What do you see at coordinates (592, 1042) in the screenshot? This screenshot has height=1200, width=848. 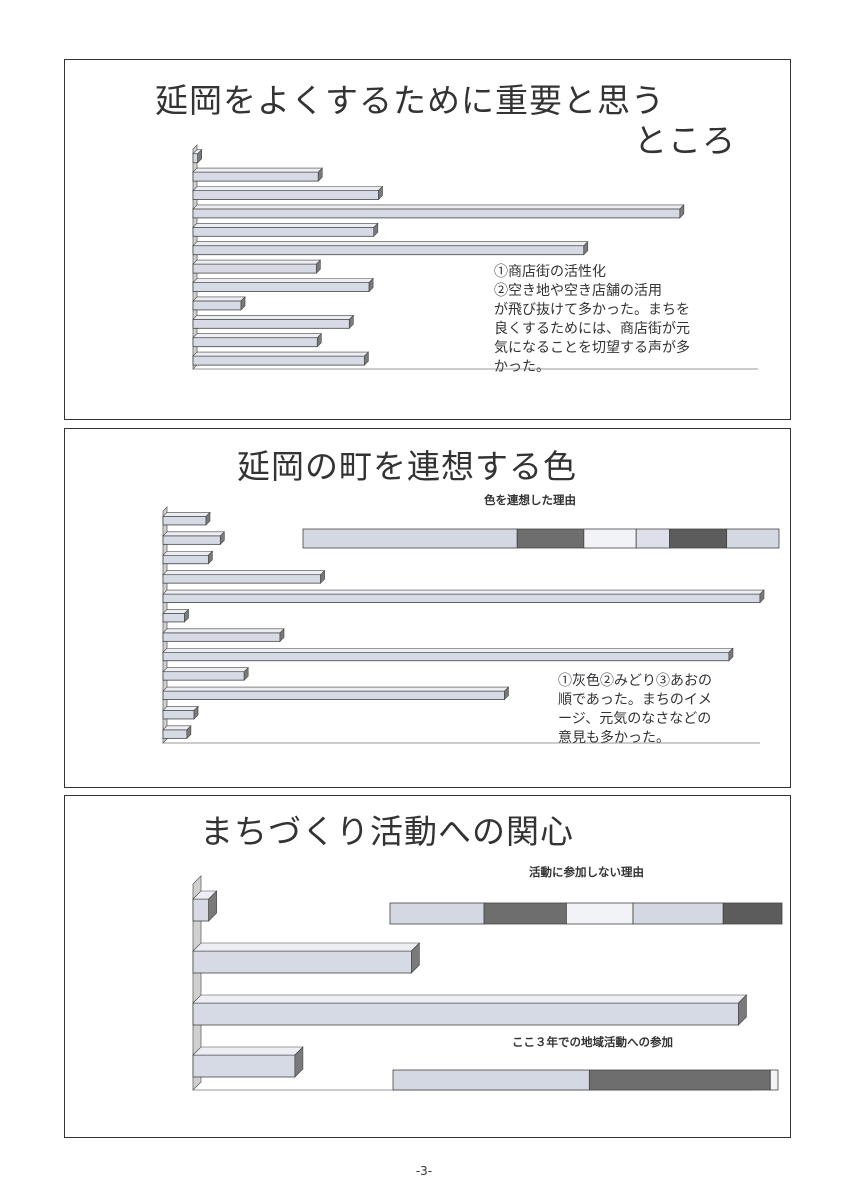 I see `legend-title-recent-participation: ここ３年での地域活動への参加` at bounding box center [592, 1042].